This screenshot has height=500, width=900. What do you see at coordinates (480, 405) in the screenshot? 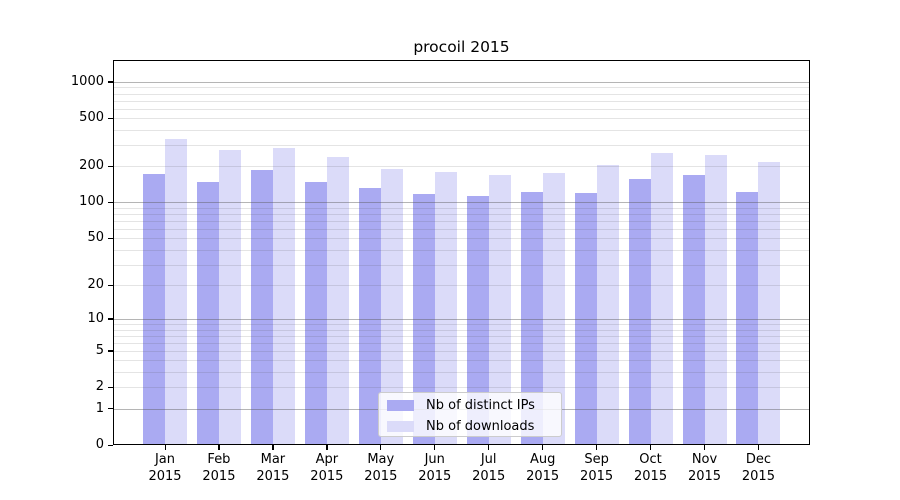
I see `legend-label-distinct-ips: Nb of distinct IPs` at bounding box center [480, 405].